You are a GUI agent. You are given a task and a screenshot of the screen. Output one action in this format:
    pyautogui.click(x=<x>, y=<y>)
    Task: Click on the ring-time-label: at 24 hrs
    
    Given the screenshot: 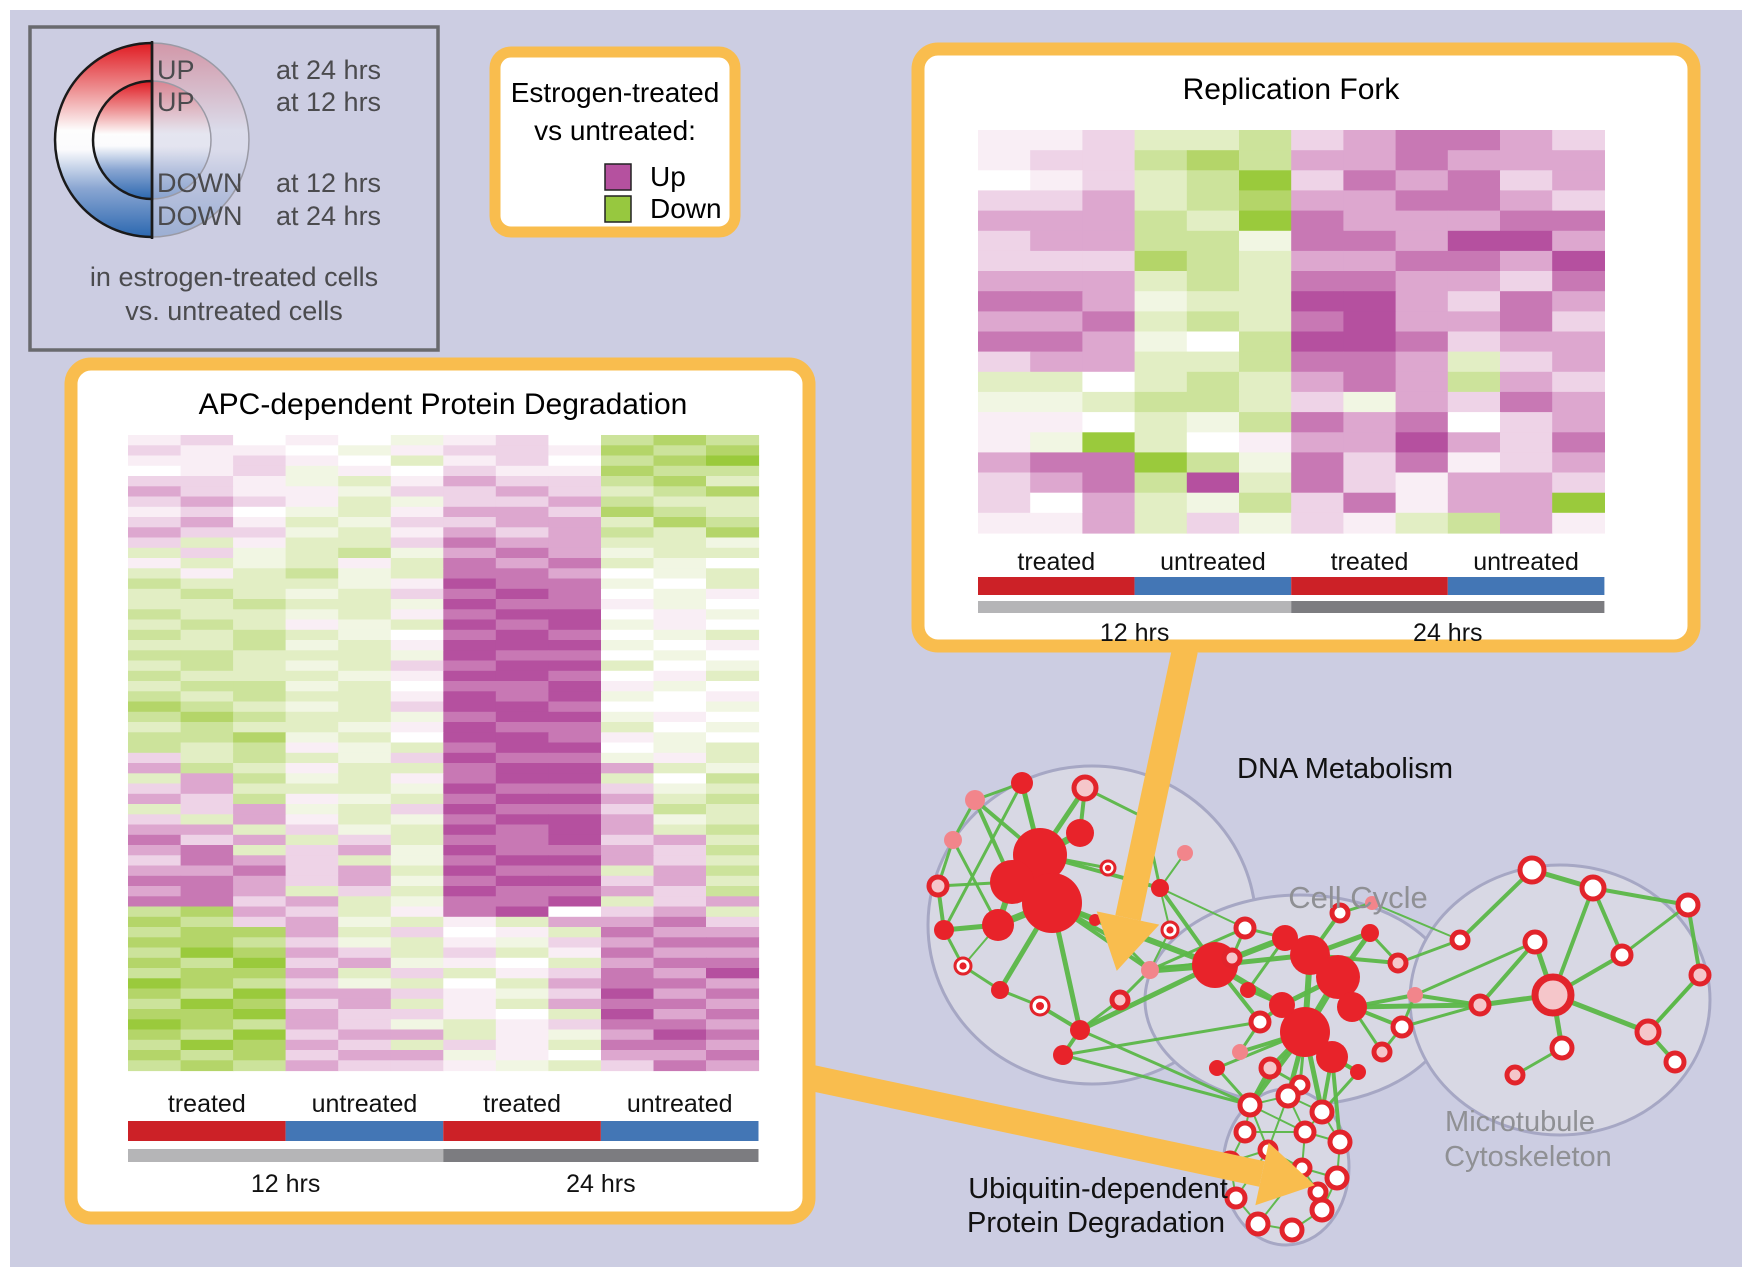 What is the action you would take?
    pyautogui.click(x=328, y=216)
    